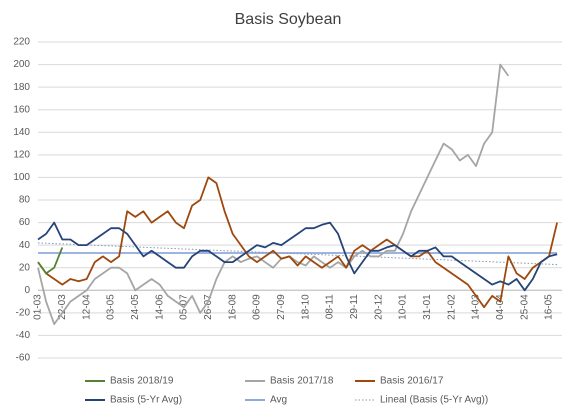 This screenshot has width=577, height=417. What do you see at coordinates (427, 307) in the screenshot?
I see `x-tick-label: 31-01` at bounding box center [427, 307].